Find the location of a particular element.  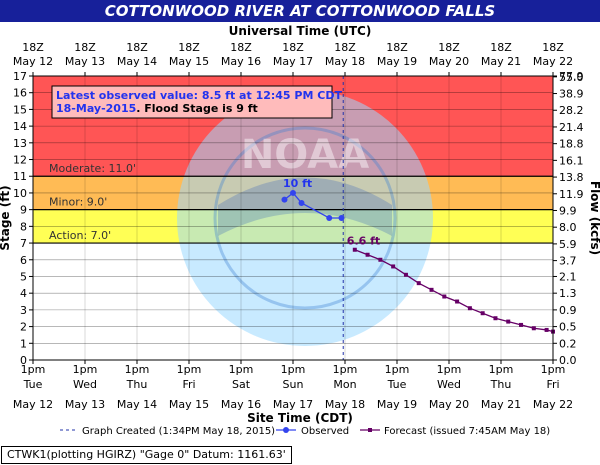

top-tick-date: May 16 is located at coordinates (241, 61).